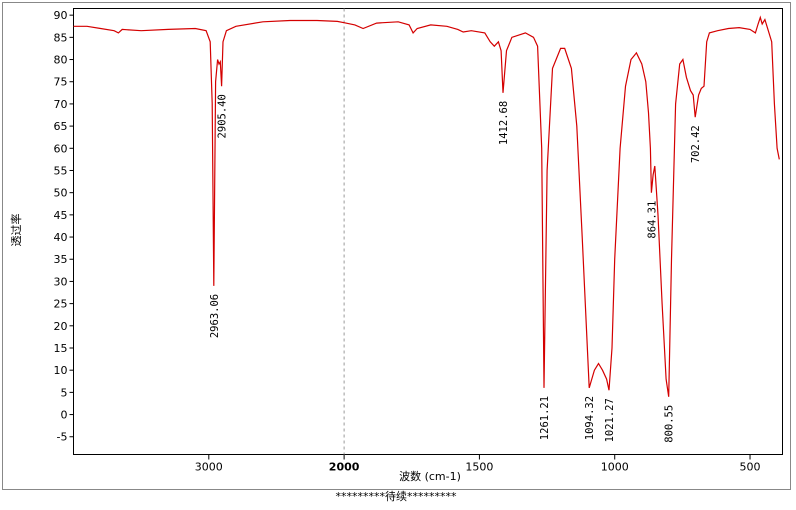 The width and height of the screenshot is (796, 510). I want to click on peak-label: 702.42, so click(696, 144).